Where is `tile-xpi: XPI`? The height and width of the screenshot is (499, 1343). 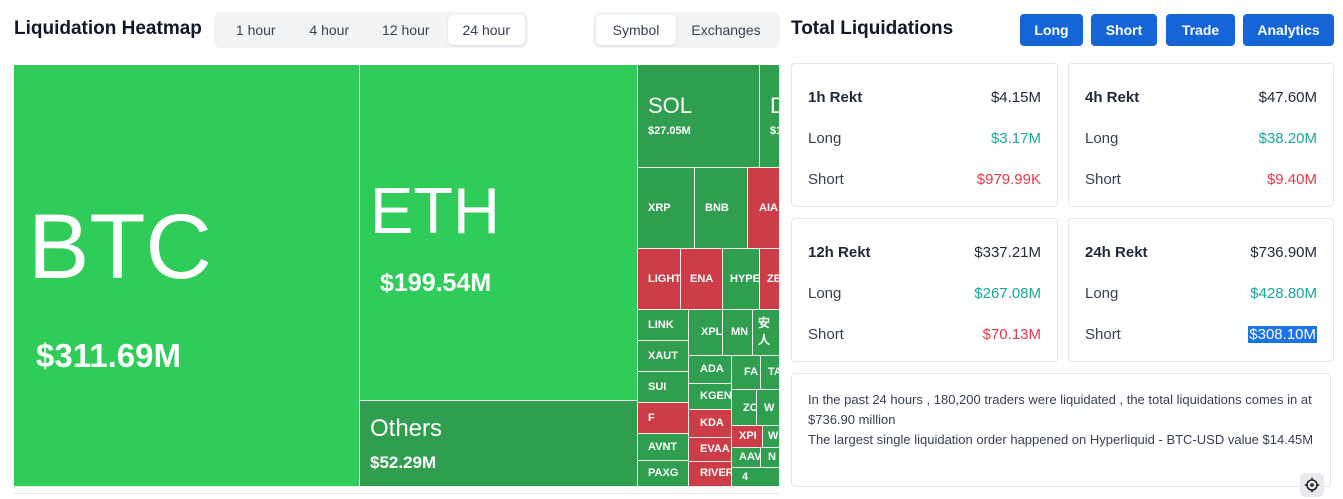
tile-xpi: XPI is located at coordinates (747, 437).